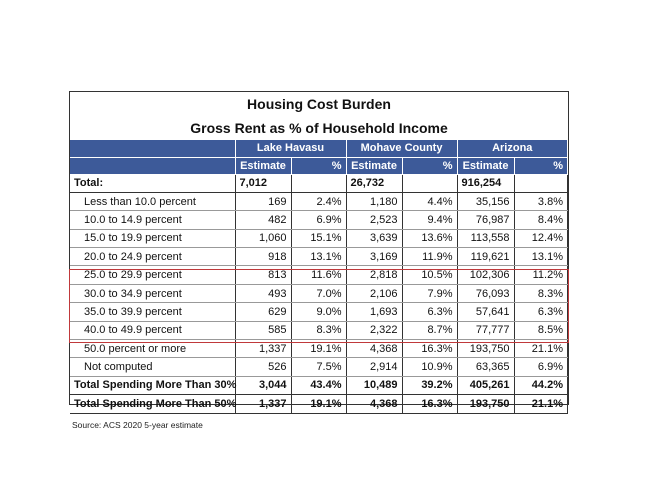 Image resolution: width=647 pixels, height=500 pixels. Describe the element at coordinates (430, 239) in the screenshot. I see `percent-cell: 13.6%` at that location.